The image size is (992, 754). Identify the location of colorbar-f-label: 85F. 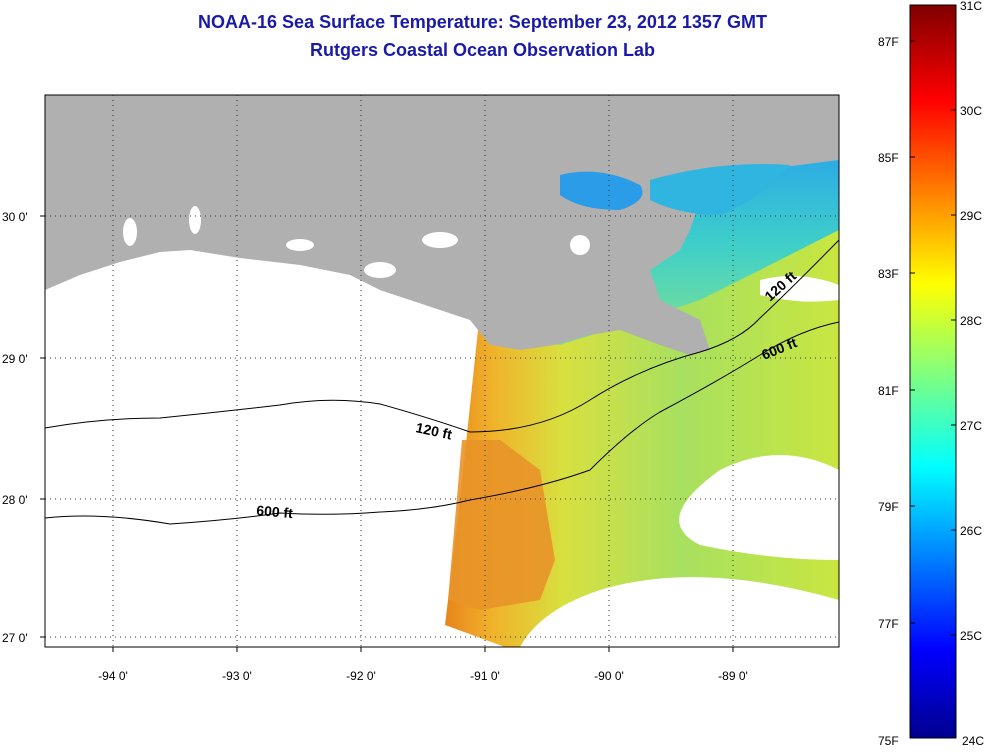
(888, 158).